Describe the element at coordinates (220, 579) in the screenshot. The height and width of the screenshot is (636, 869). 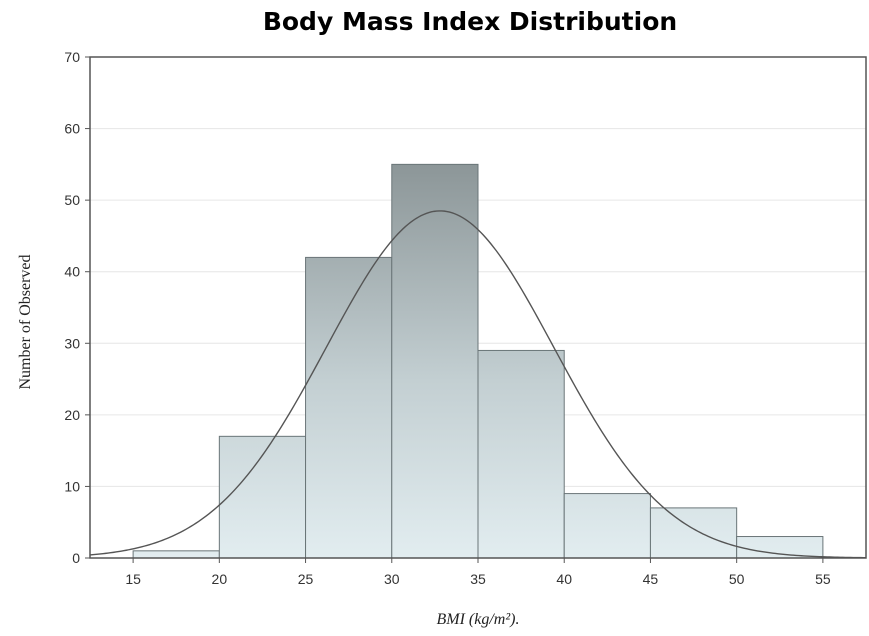
I see `x-tick-label: 20` at that location.